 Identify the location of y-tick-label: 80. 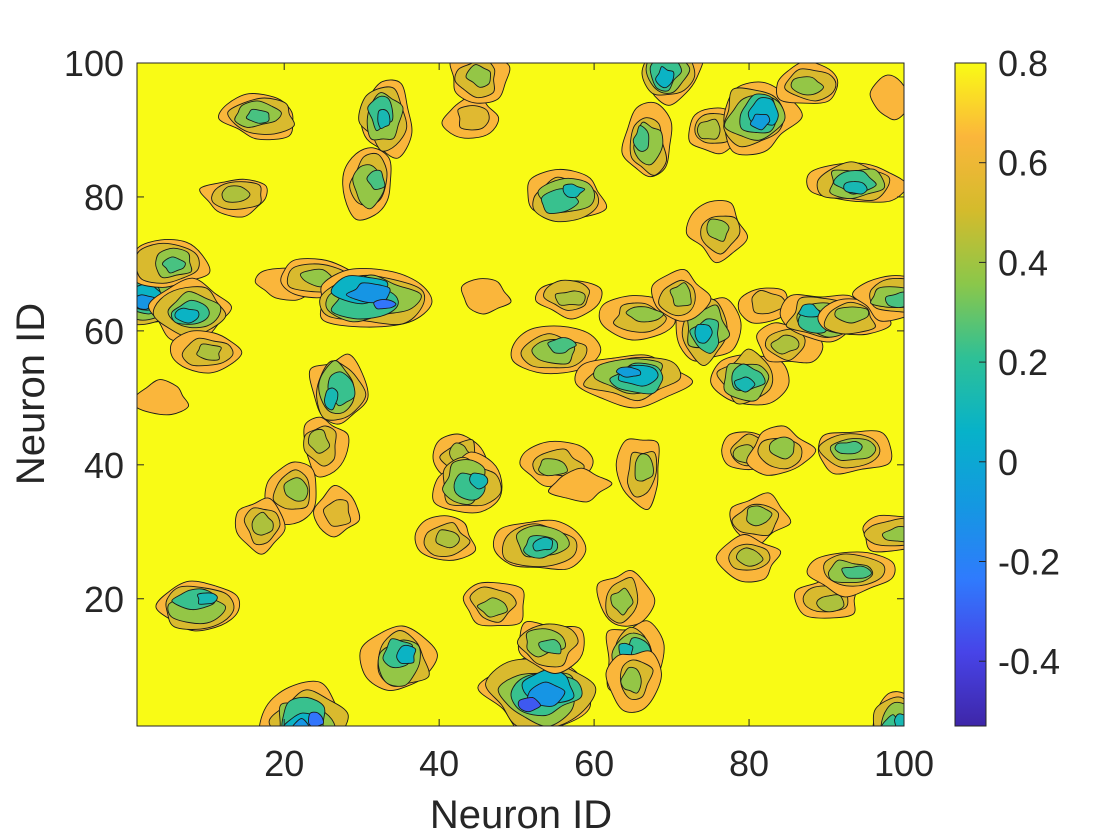
(104, 197).